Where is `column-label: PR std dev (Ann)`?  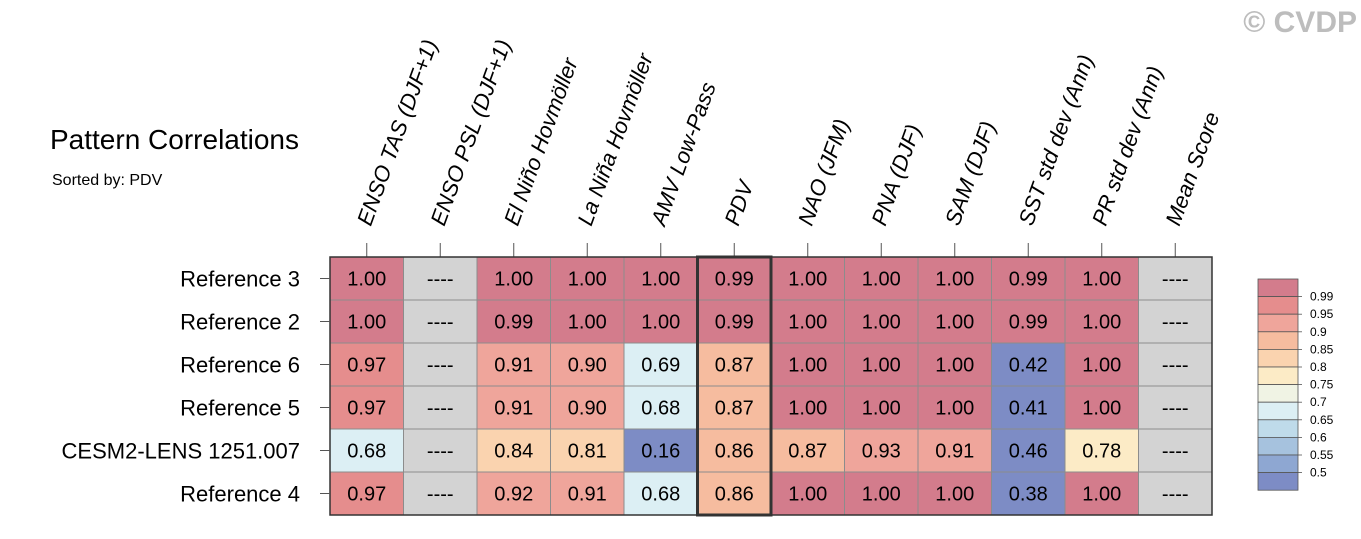 column-label: PR std dev (Ann) is located at coordinates (1127, 146).